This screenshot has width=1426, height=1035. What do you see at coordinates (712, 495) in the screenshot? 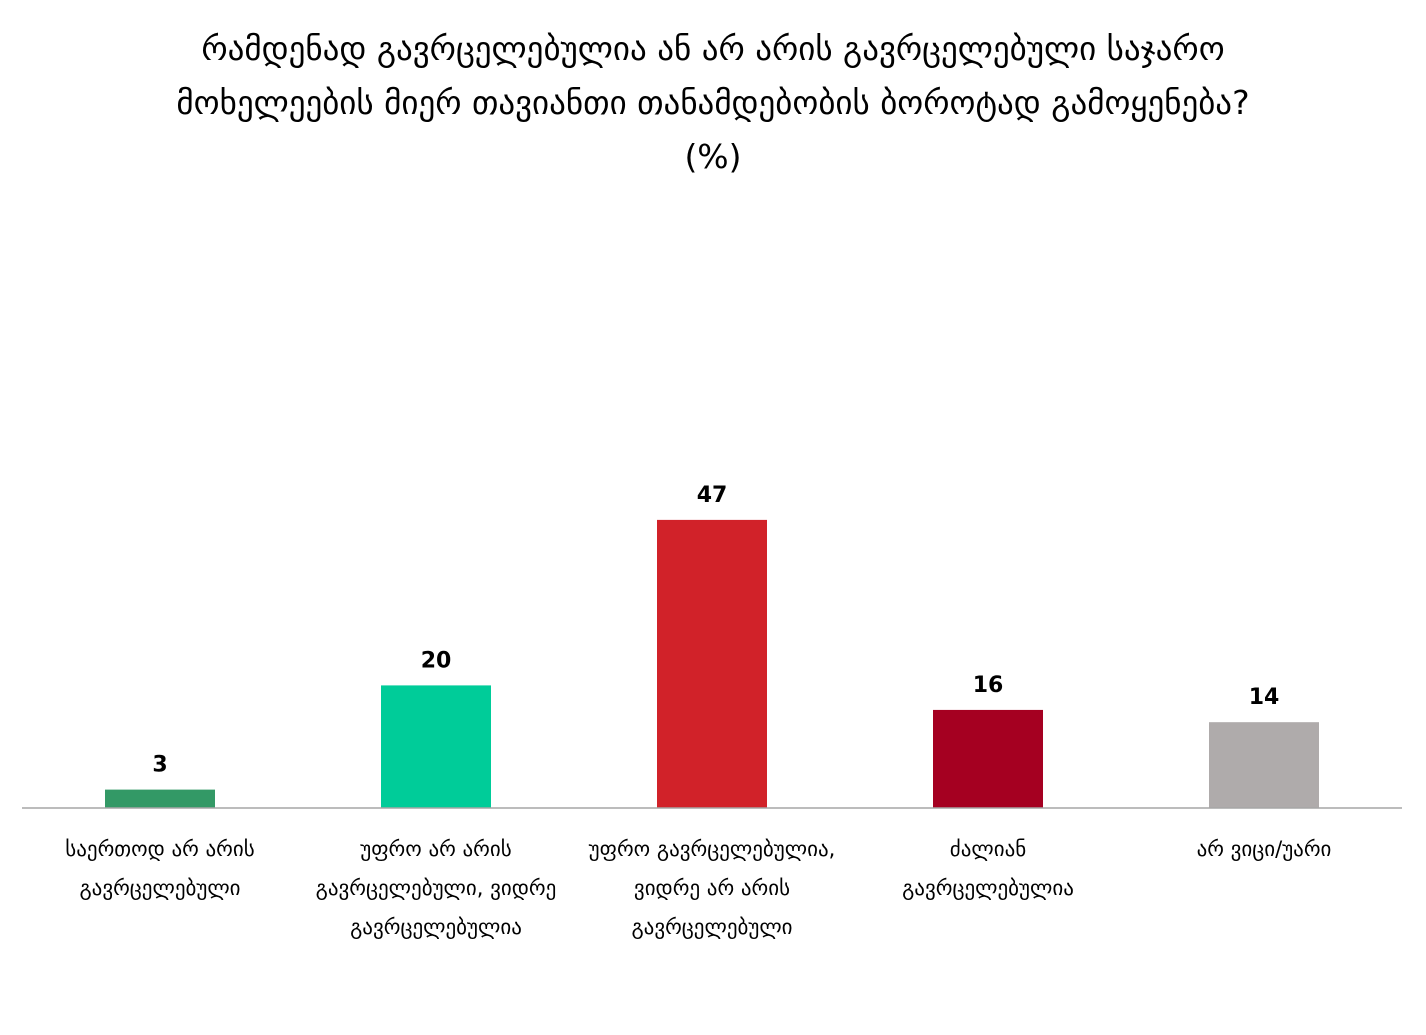
I see `value-label: 47` at bounding box center [712, 495].